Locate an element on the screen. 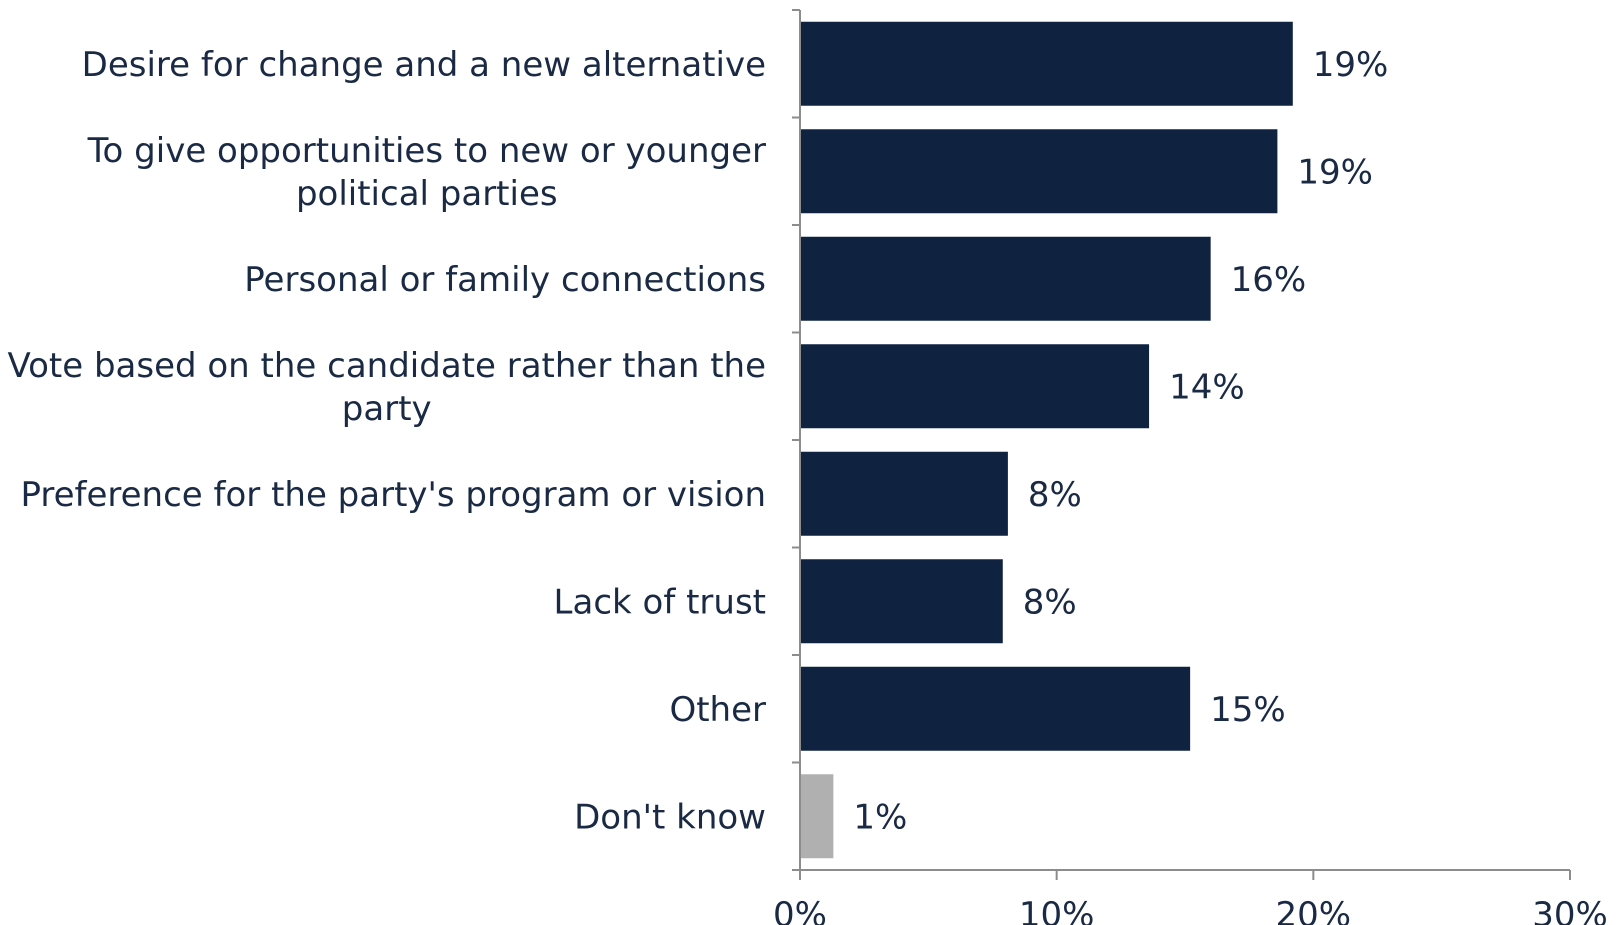  category-label-line: Lack of trust is located at coordinates (660, 602).